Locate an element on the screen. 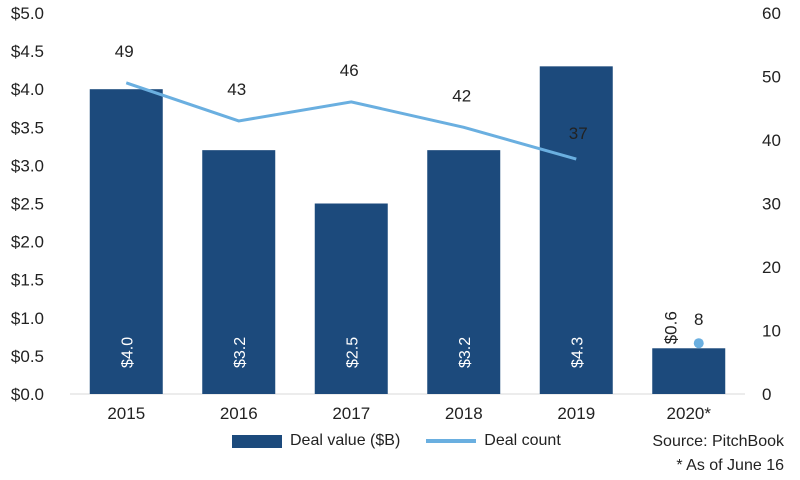 This screenshot has height=480, width=800. y-left-tick-label: $4.0 is located at coordinates (27, 89).